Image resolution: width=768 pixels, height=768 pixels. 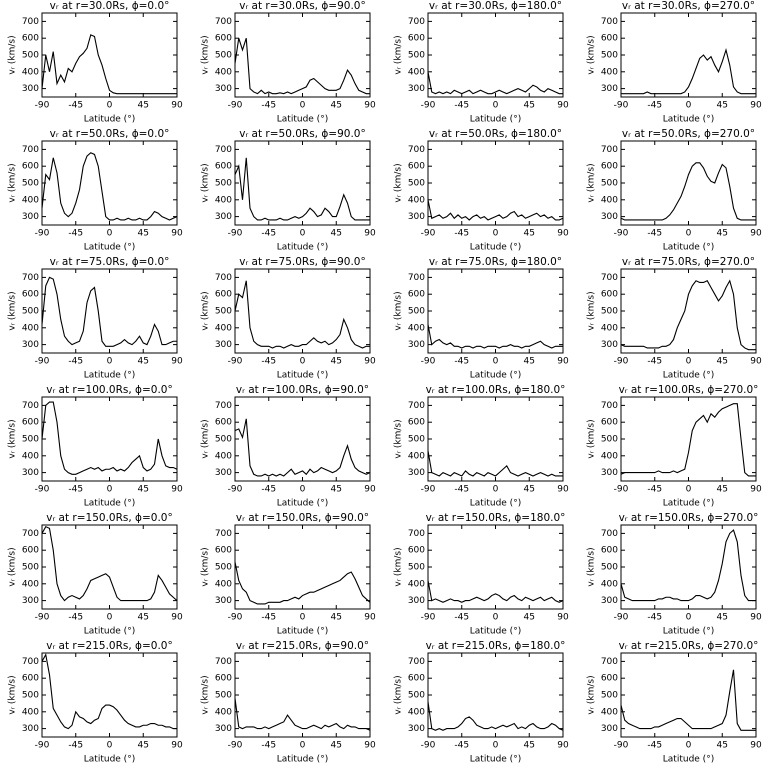 What do you see at coordinates (302, 518) in the screenshot?
I see `panel-title: vᵣ at r=150.0Rs, ϕ=90.0°` at bounding box center [302, 518].